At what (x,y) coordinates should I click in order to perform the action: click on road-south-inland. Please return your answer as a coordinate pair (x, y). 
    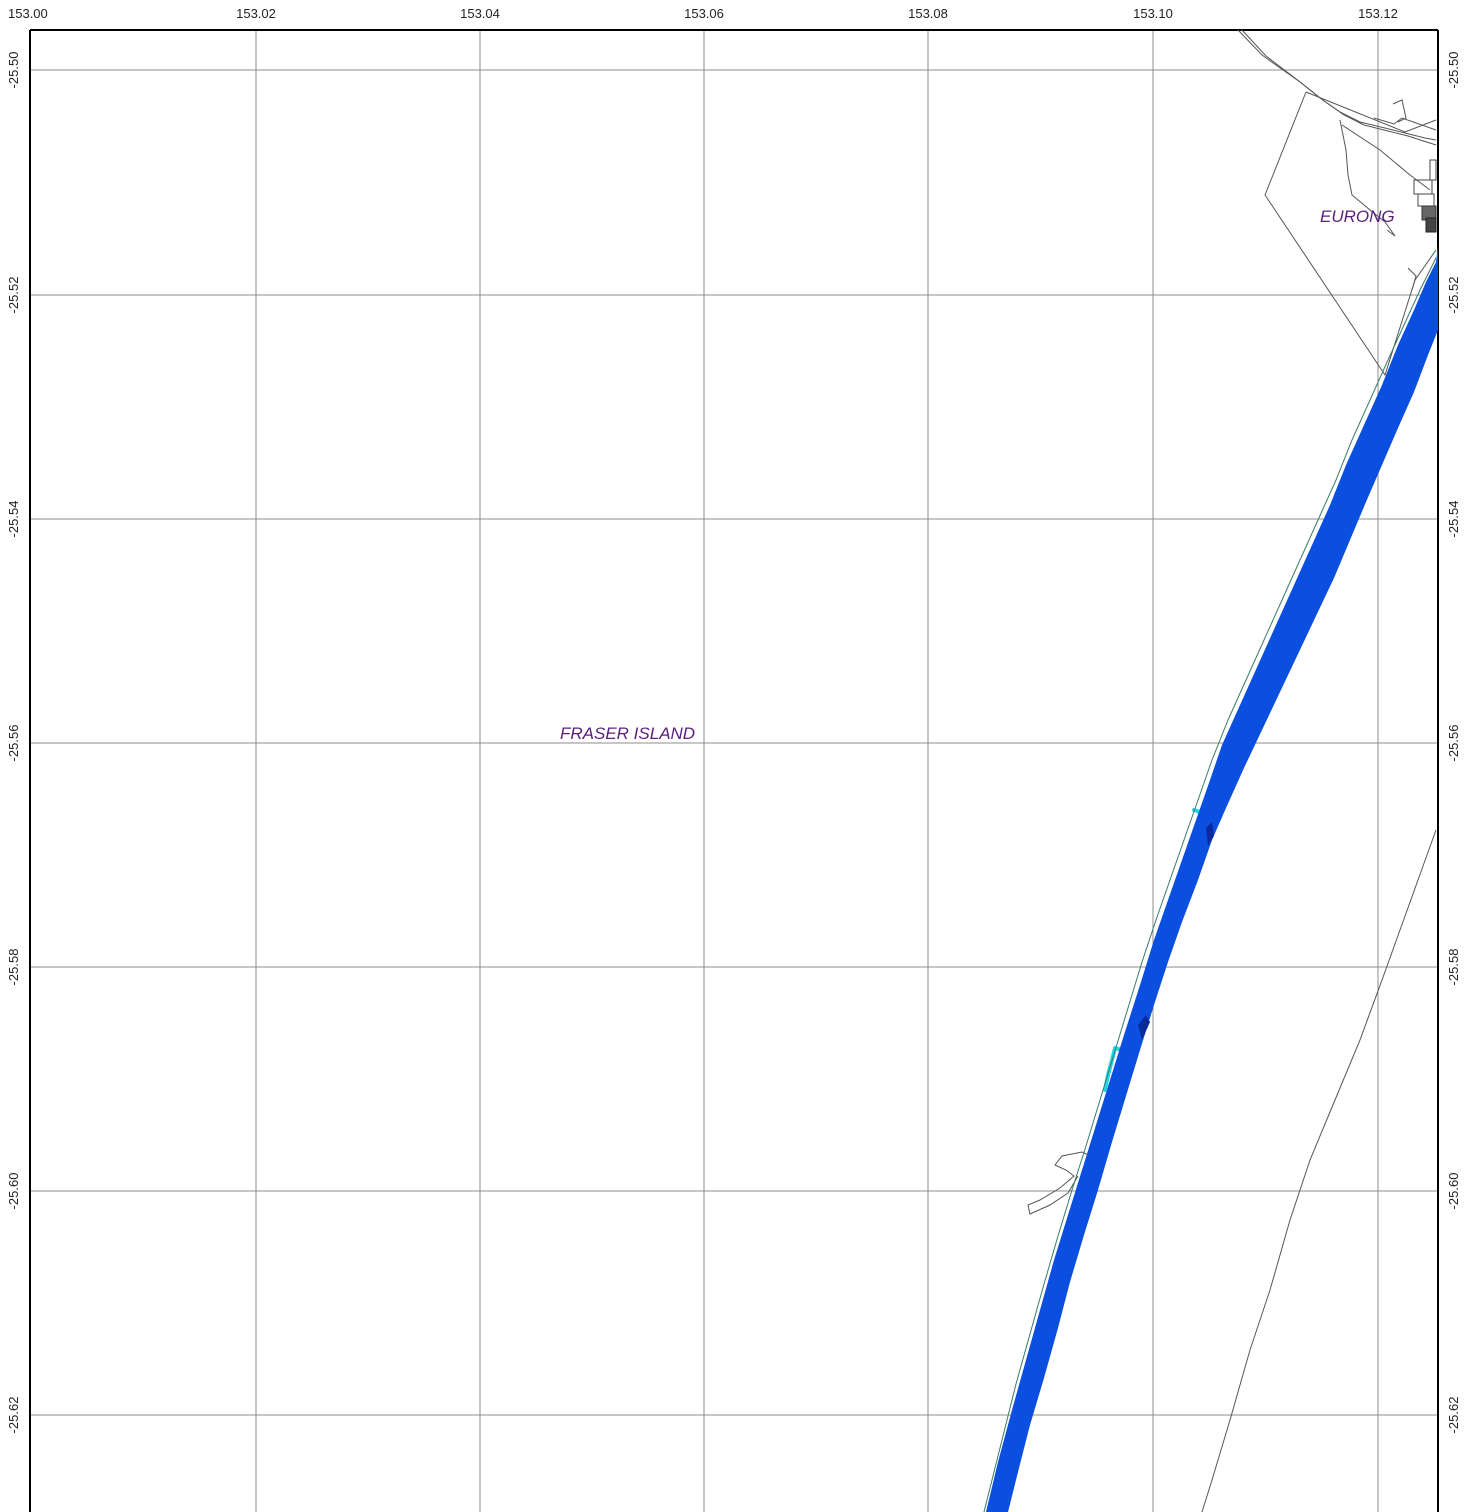
    Looking at the image, I should click on (1412, 279).